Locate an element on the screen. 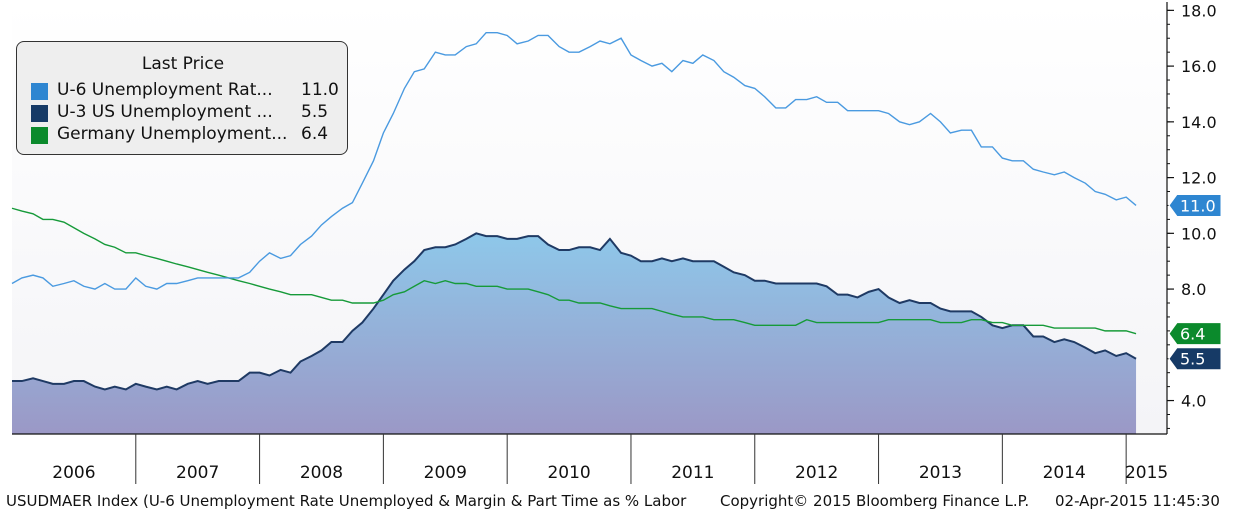 This screenshot has width=1244, height=525. legend-value: 5.5 is located at coordinates (315, 112).